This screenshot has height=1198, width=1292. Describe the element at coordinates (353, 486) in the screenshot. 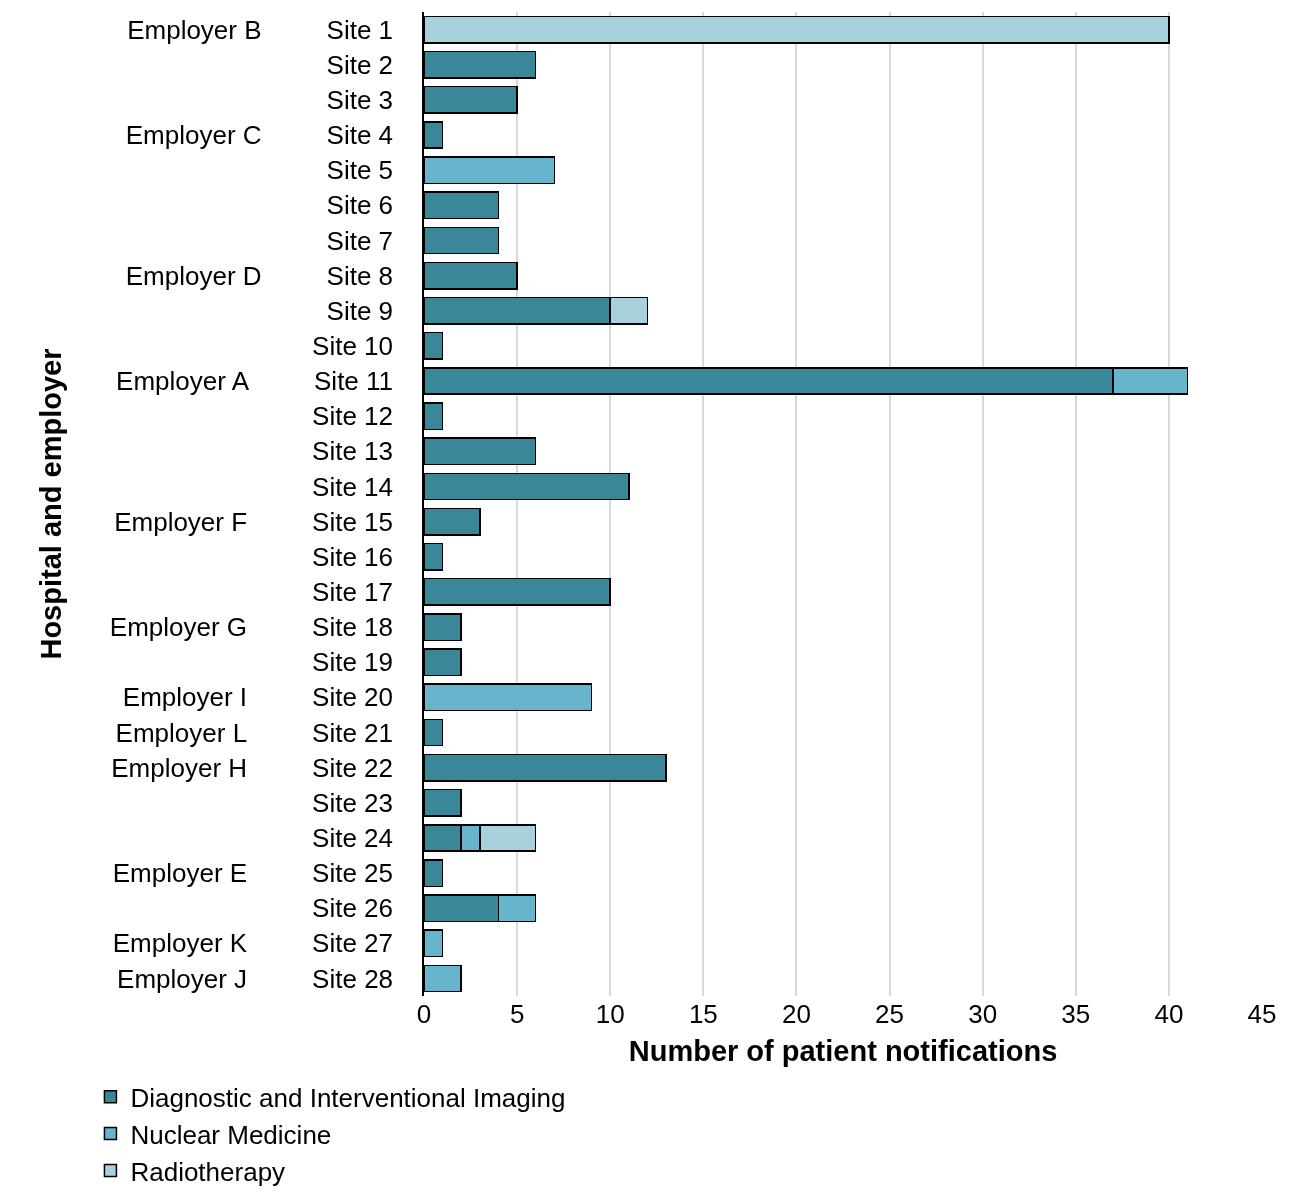

I see `y-tick-label: Site 14` at that location.